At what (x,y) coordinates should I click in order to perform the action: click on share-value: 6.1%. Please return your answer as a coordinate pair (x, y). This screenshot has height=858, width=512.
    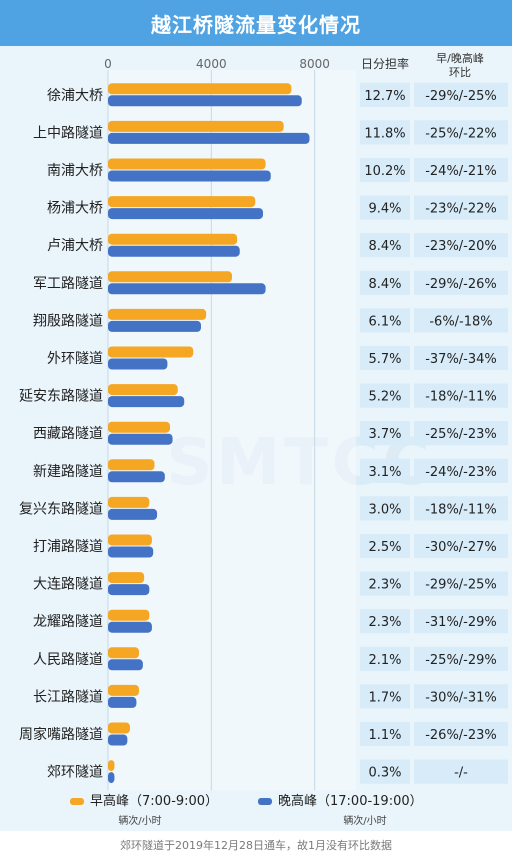
    Looking at the image, I should click on (384, 321).